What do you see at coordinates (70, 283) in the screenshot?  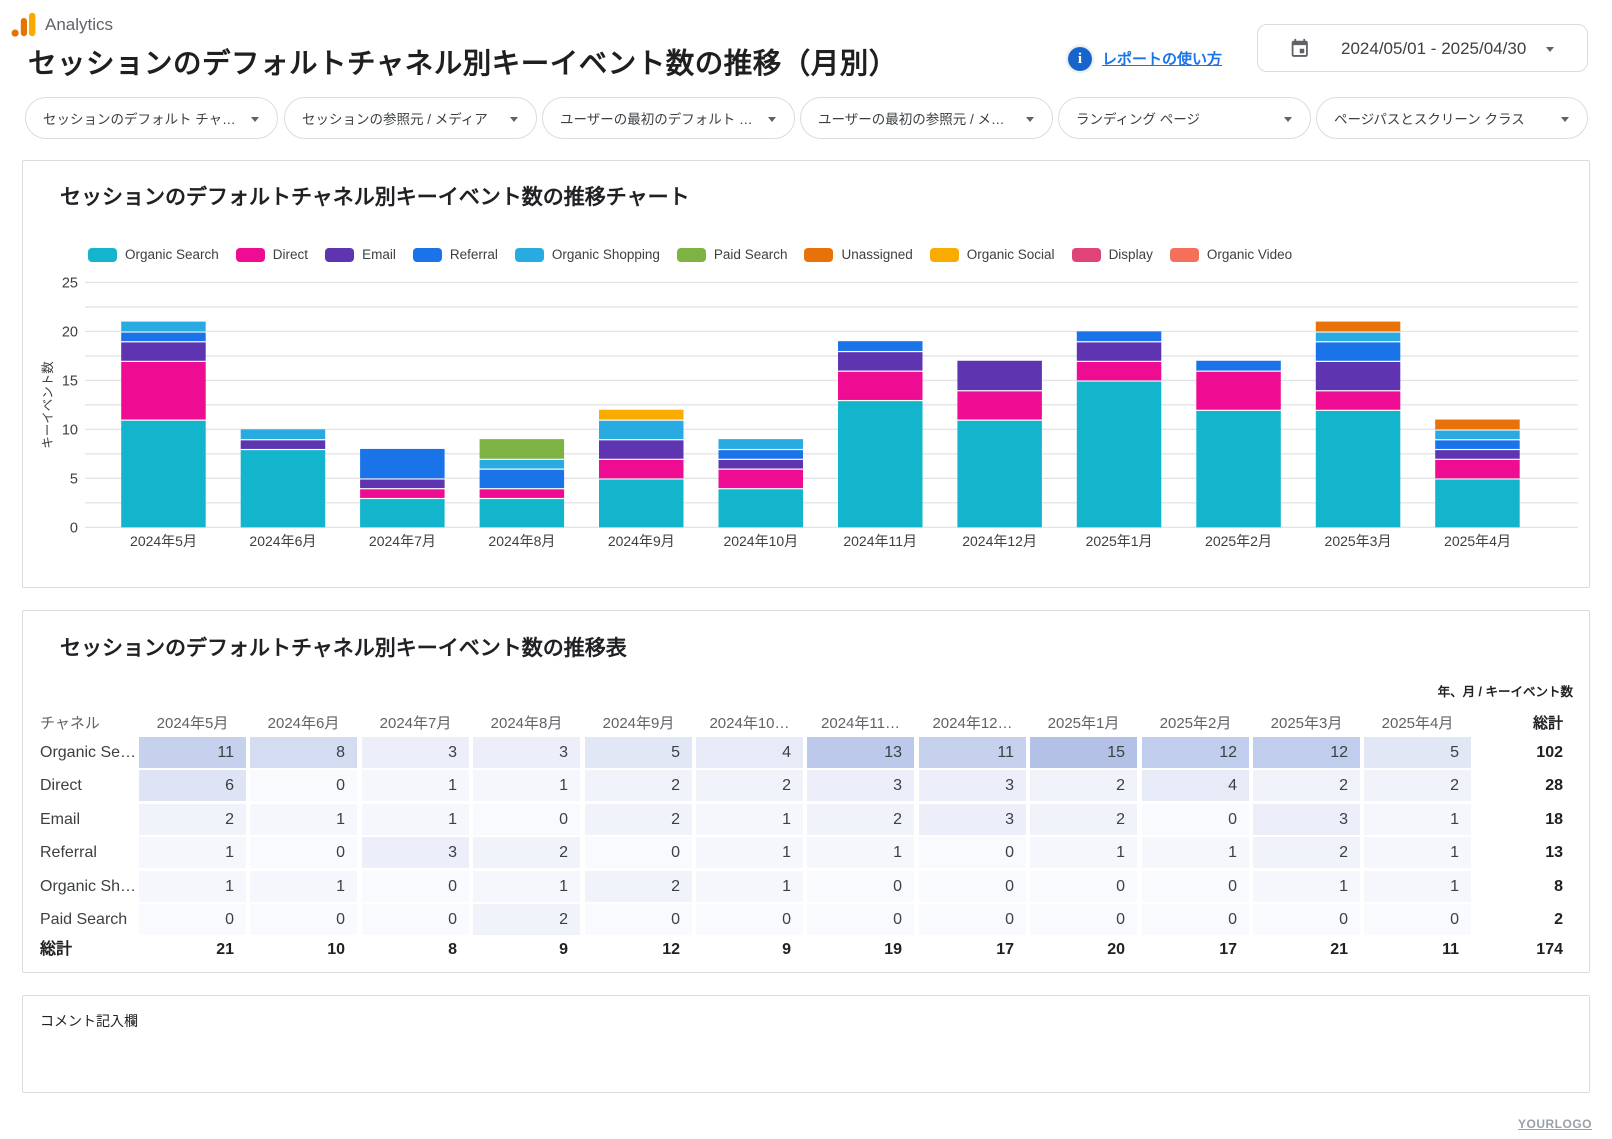 I see `svg-text: 25` at bounding box center [70, 283].